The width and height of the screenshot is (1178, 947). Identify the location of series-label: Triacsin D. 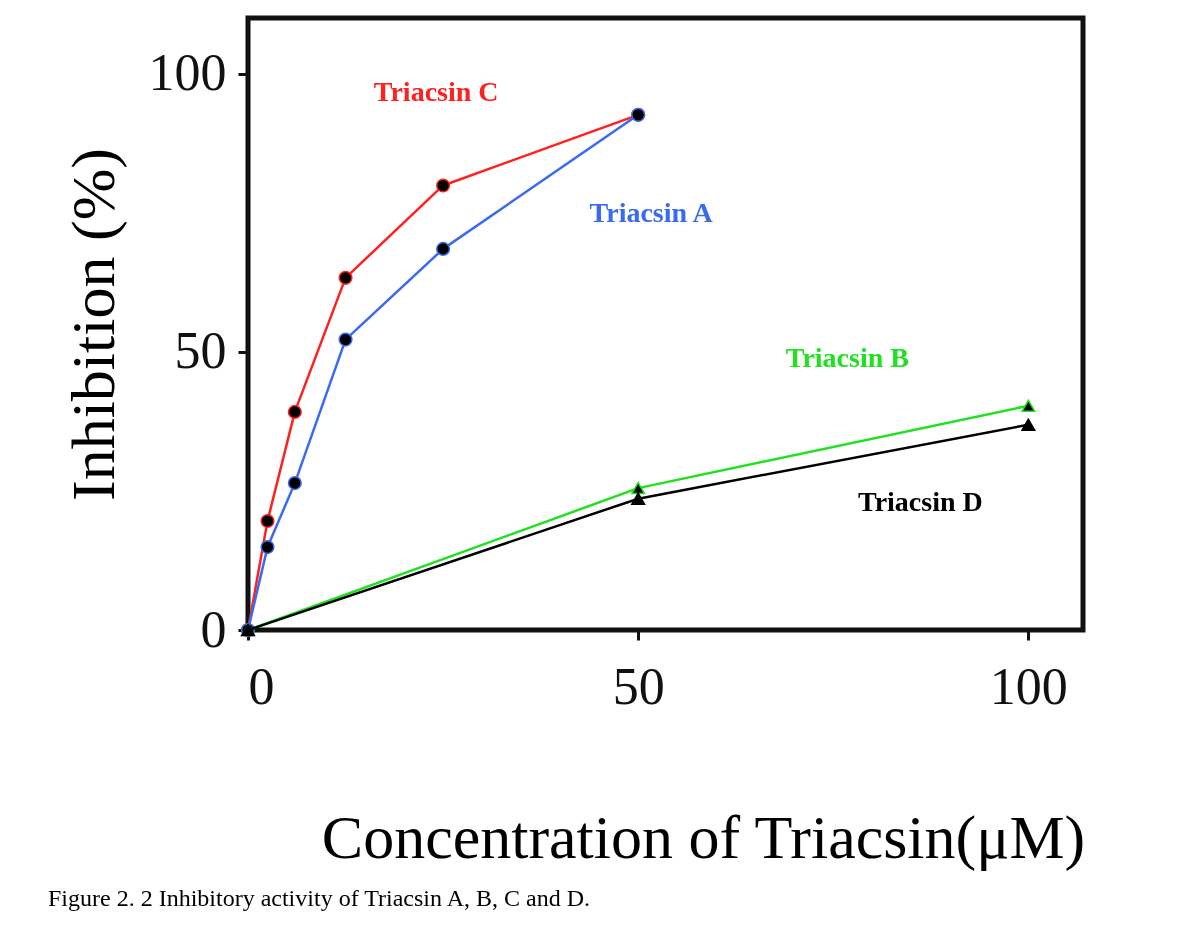
(920, 501).